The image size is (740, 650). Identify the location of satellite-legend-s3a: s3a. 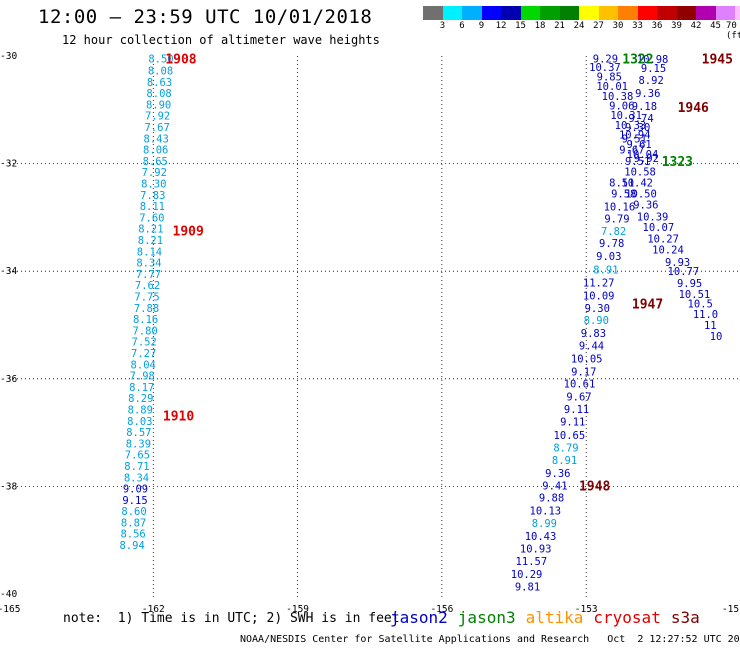
(685, 617).